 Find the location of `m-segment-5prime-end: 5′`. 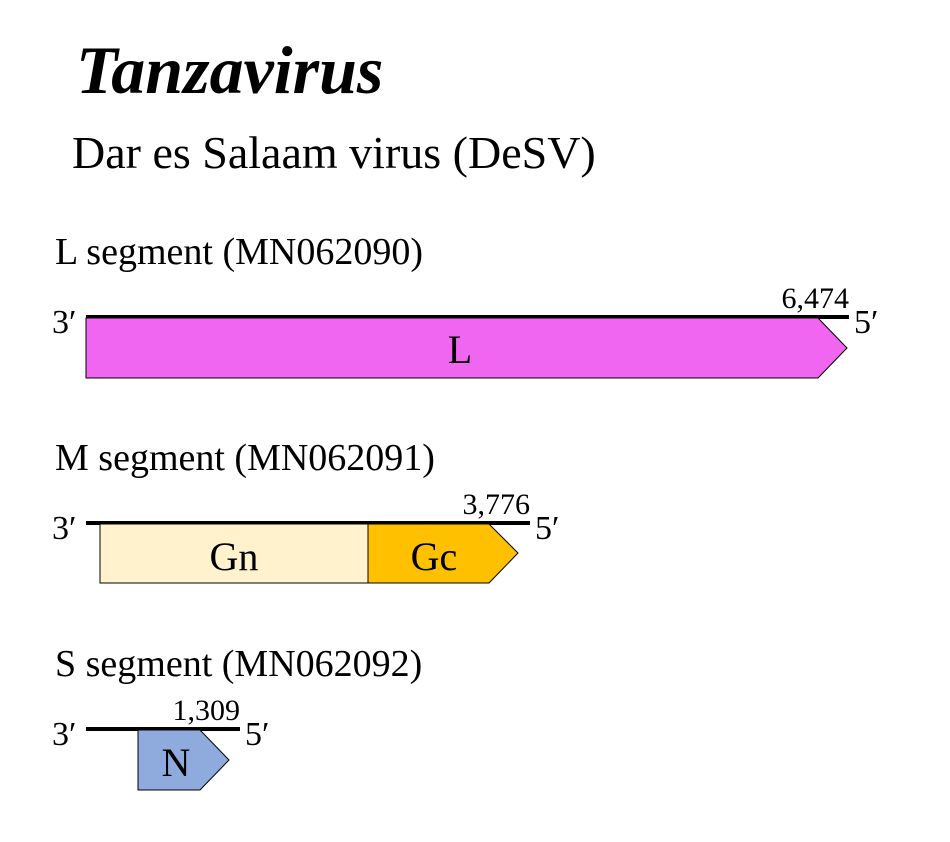

m-segment-5prime-end: 5′ is located at coordinates (547, 528).